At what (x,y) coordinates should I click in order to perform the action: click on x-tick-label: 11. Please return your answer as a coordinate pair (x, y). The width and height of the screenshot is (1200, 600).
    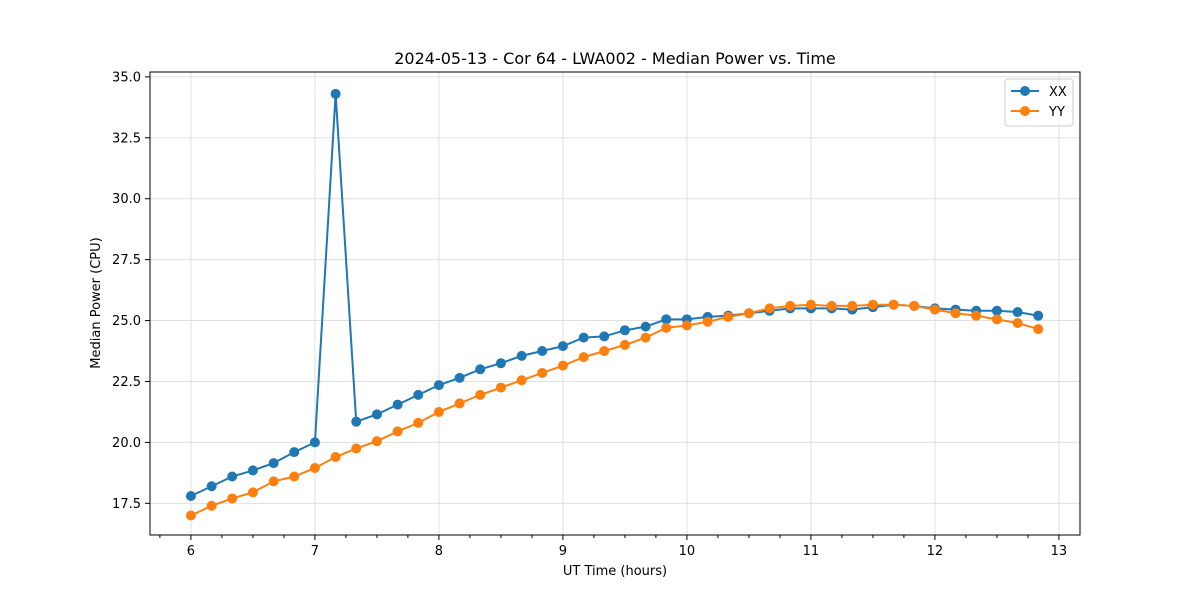
    Looking at the image, I should click on (811, 551).